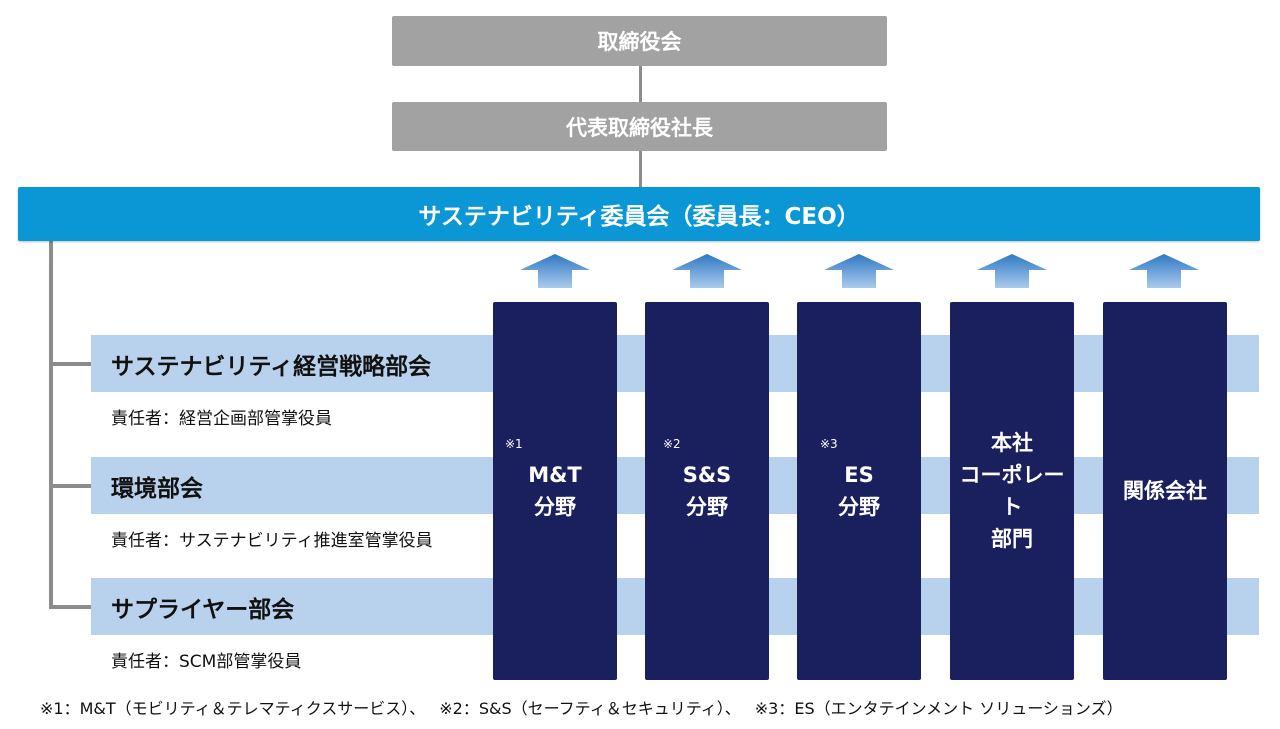 The image size is (1280, 729). Describe the element at coordinates (514, 444) in the screenshot. I see `division-note: ※1` at that location.